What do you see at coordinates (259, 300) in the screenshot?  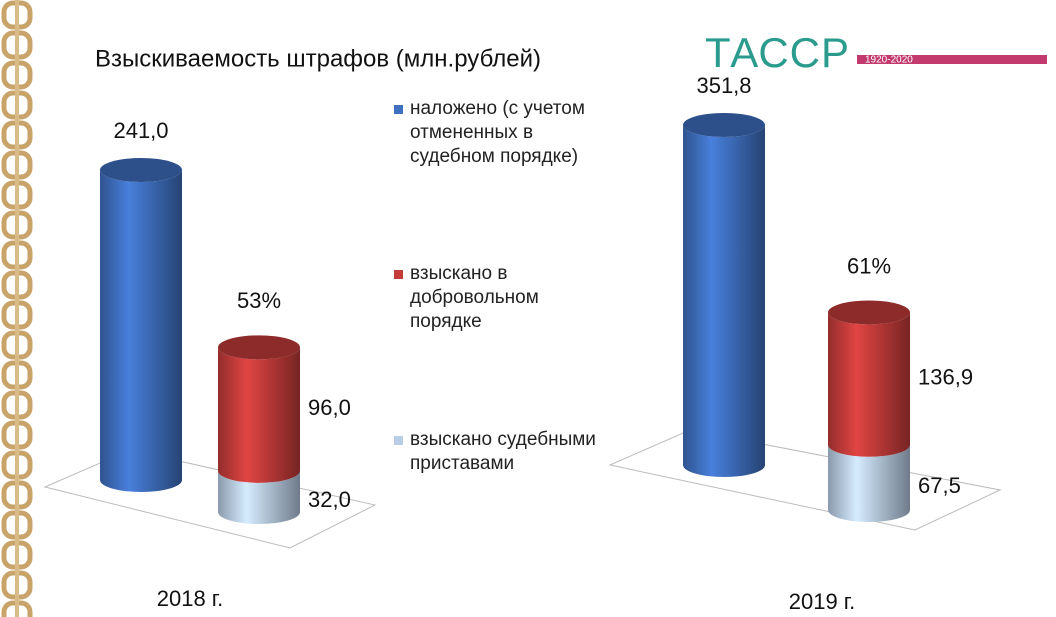 I see `share-label: 53%` at bounding box center [259, 300].